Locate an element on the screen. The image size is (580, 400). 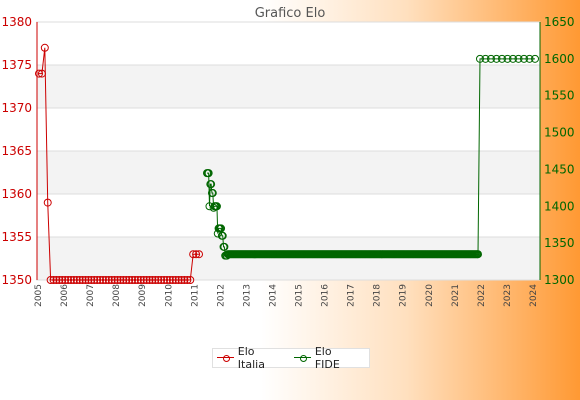
left-tick-label: 1350 is located at coordinates (16, 280).